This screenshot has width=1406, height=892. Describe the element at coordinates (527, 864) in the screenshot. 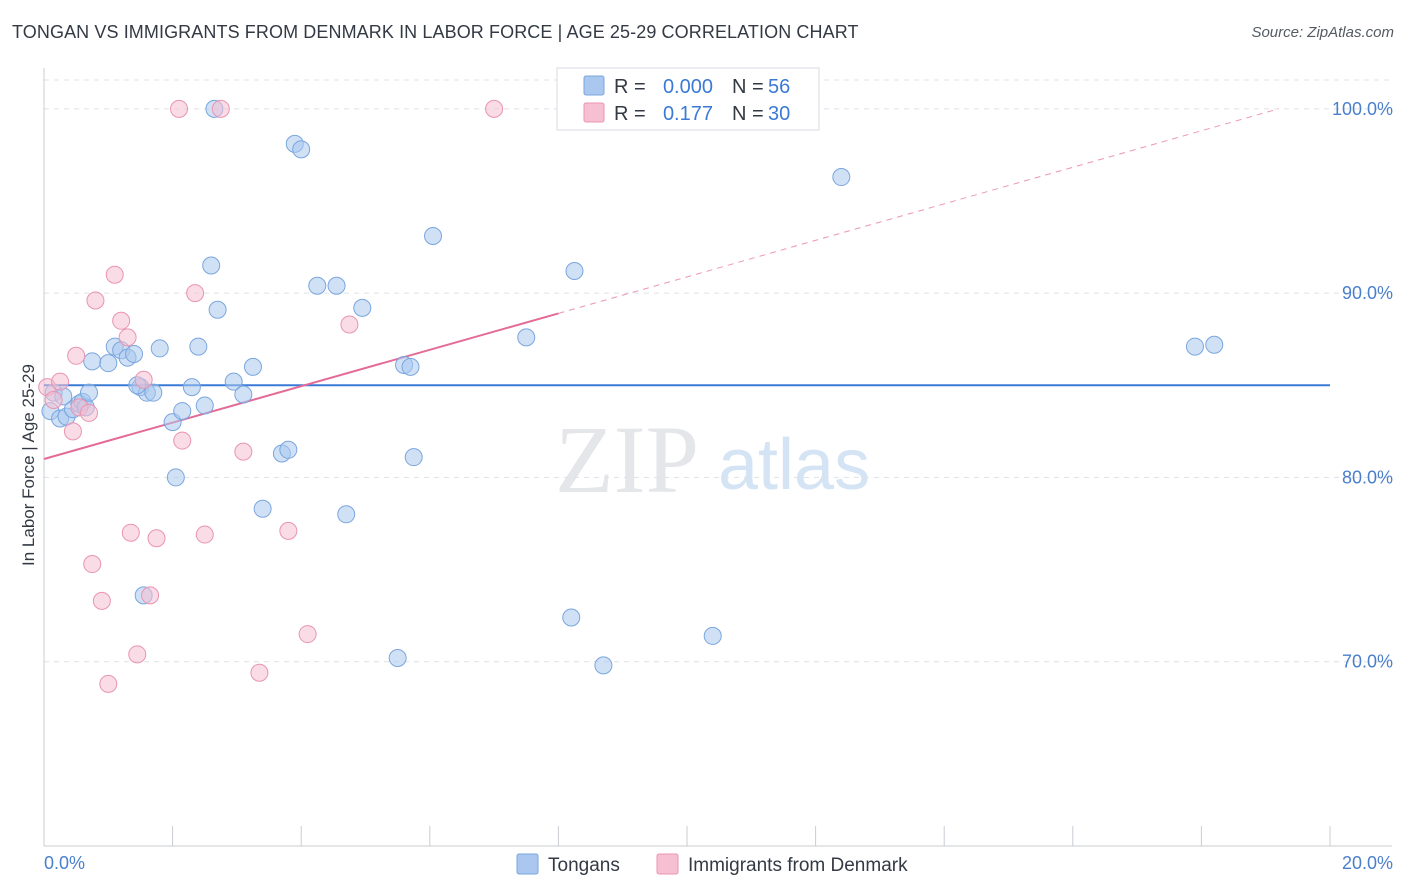

I see `legend-swatch-tongans` at that location.